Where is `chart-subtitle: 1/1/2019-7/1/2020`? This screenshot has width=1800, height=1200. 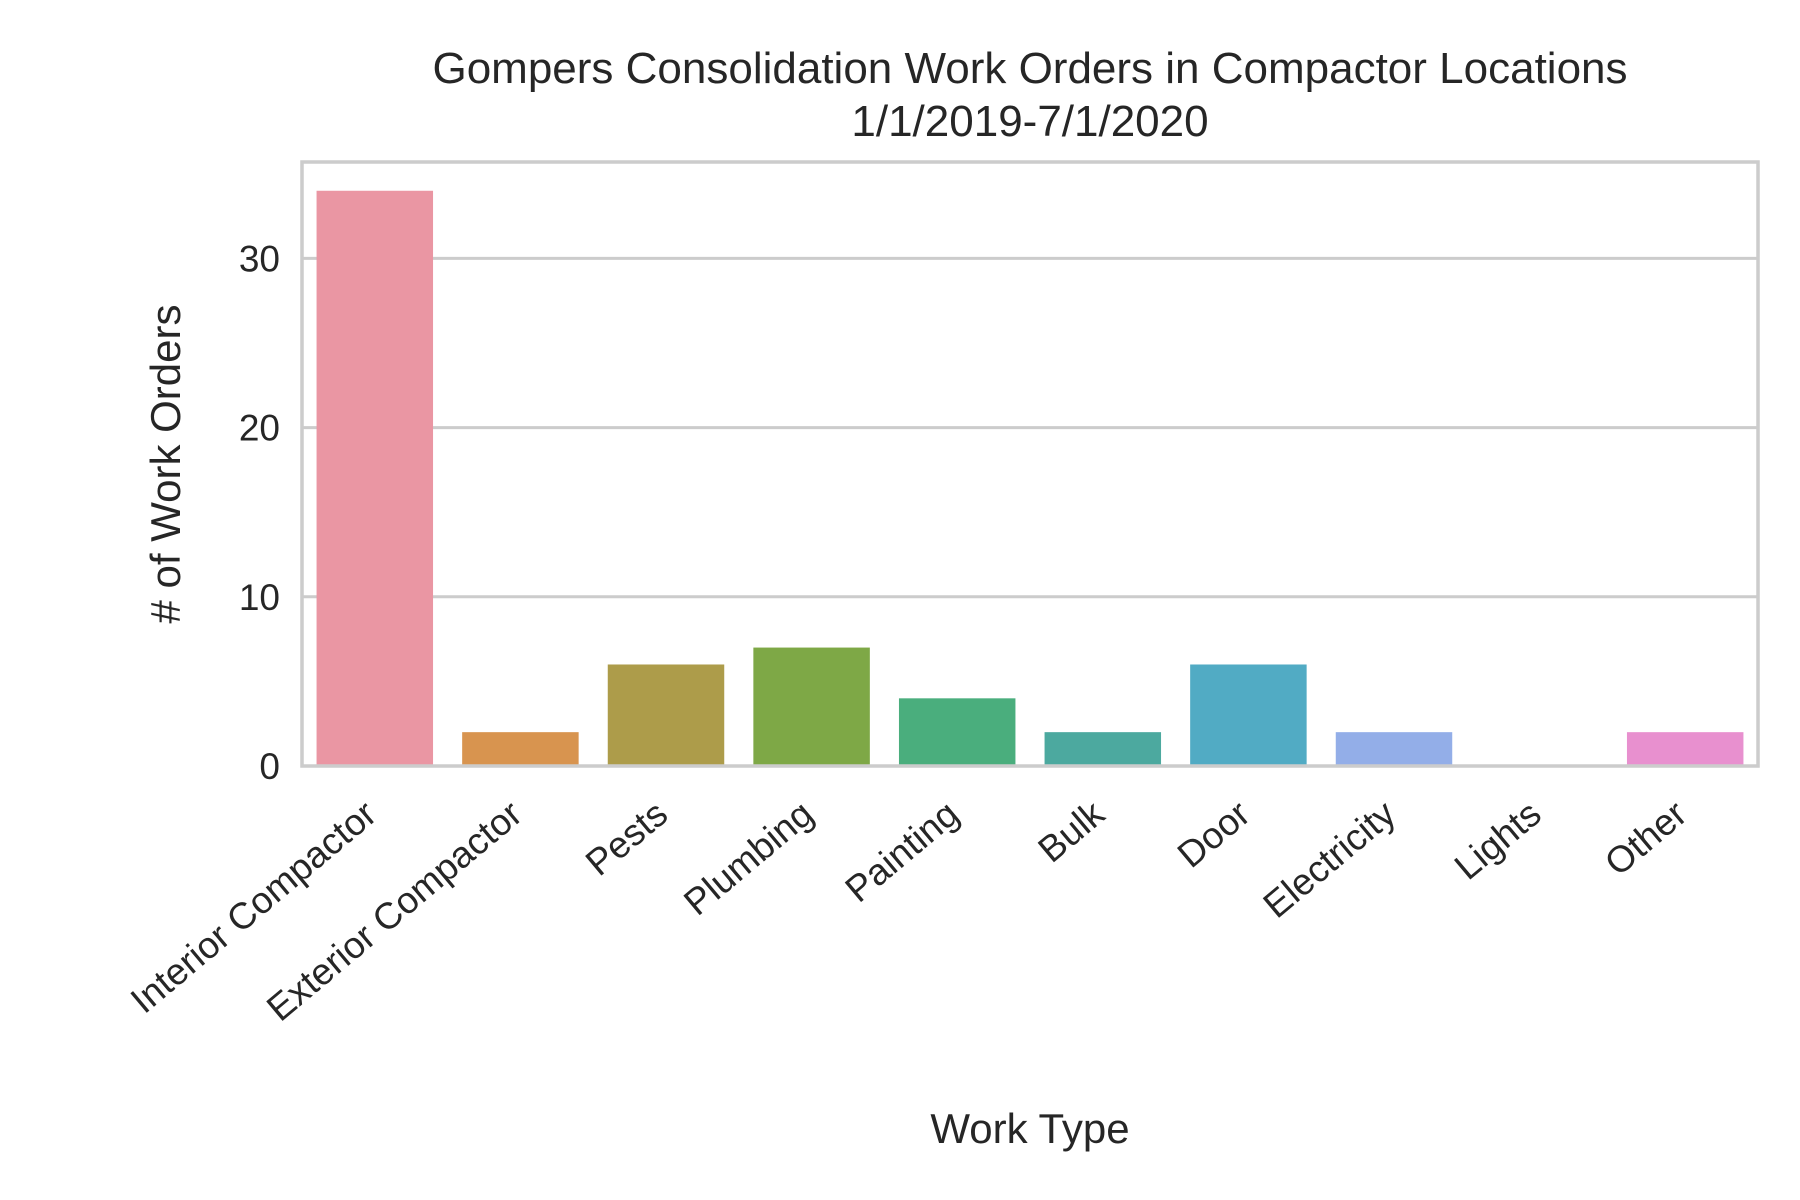
chart-subtitle: 1/1/2019-7/1/2020 is located at coordinates (1029, 121).